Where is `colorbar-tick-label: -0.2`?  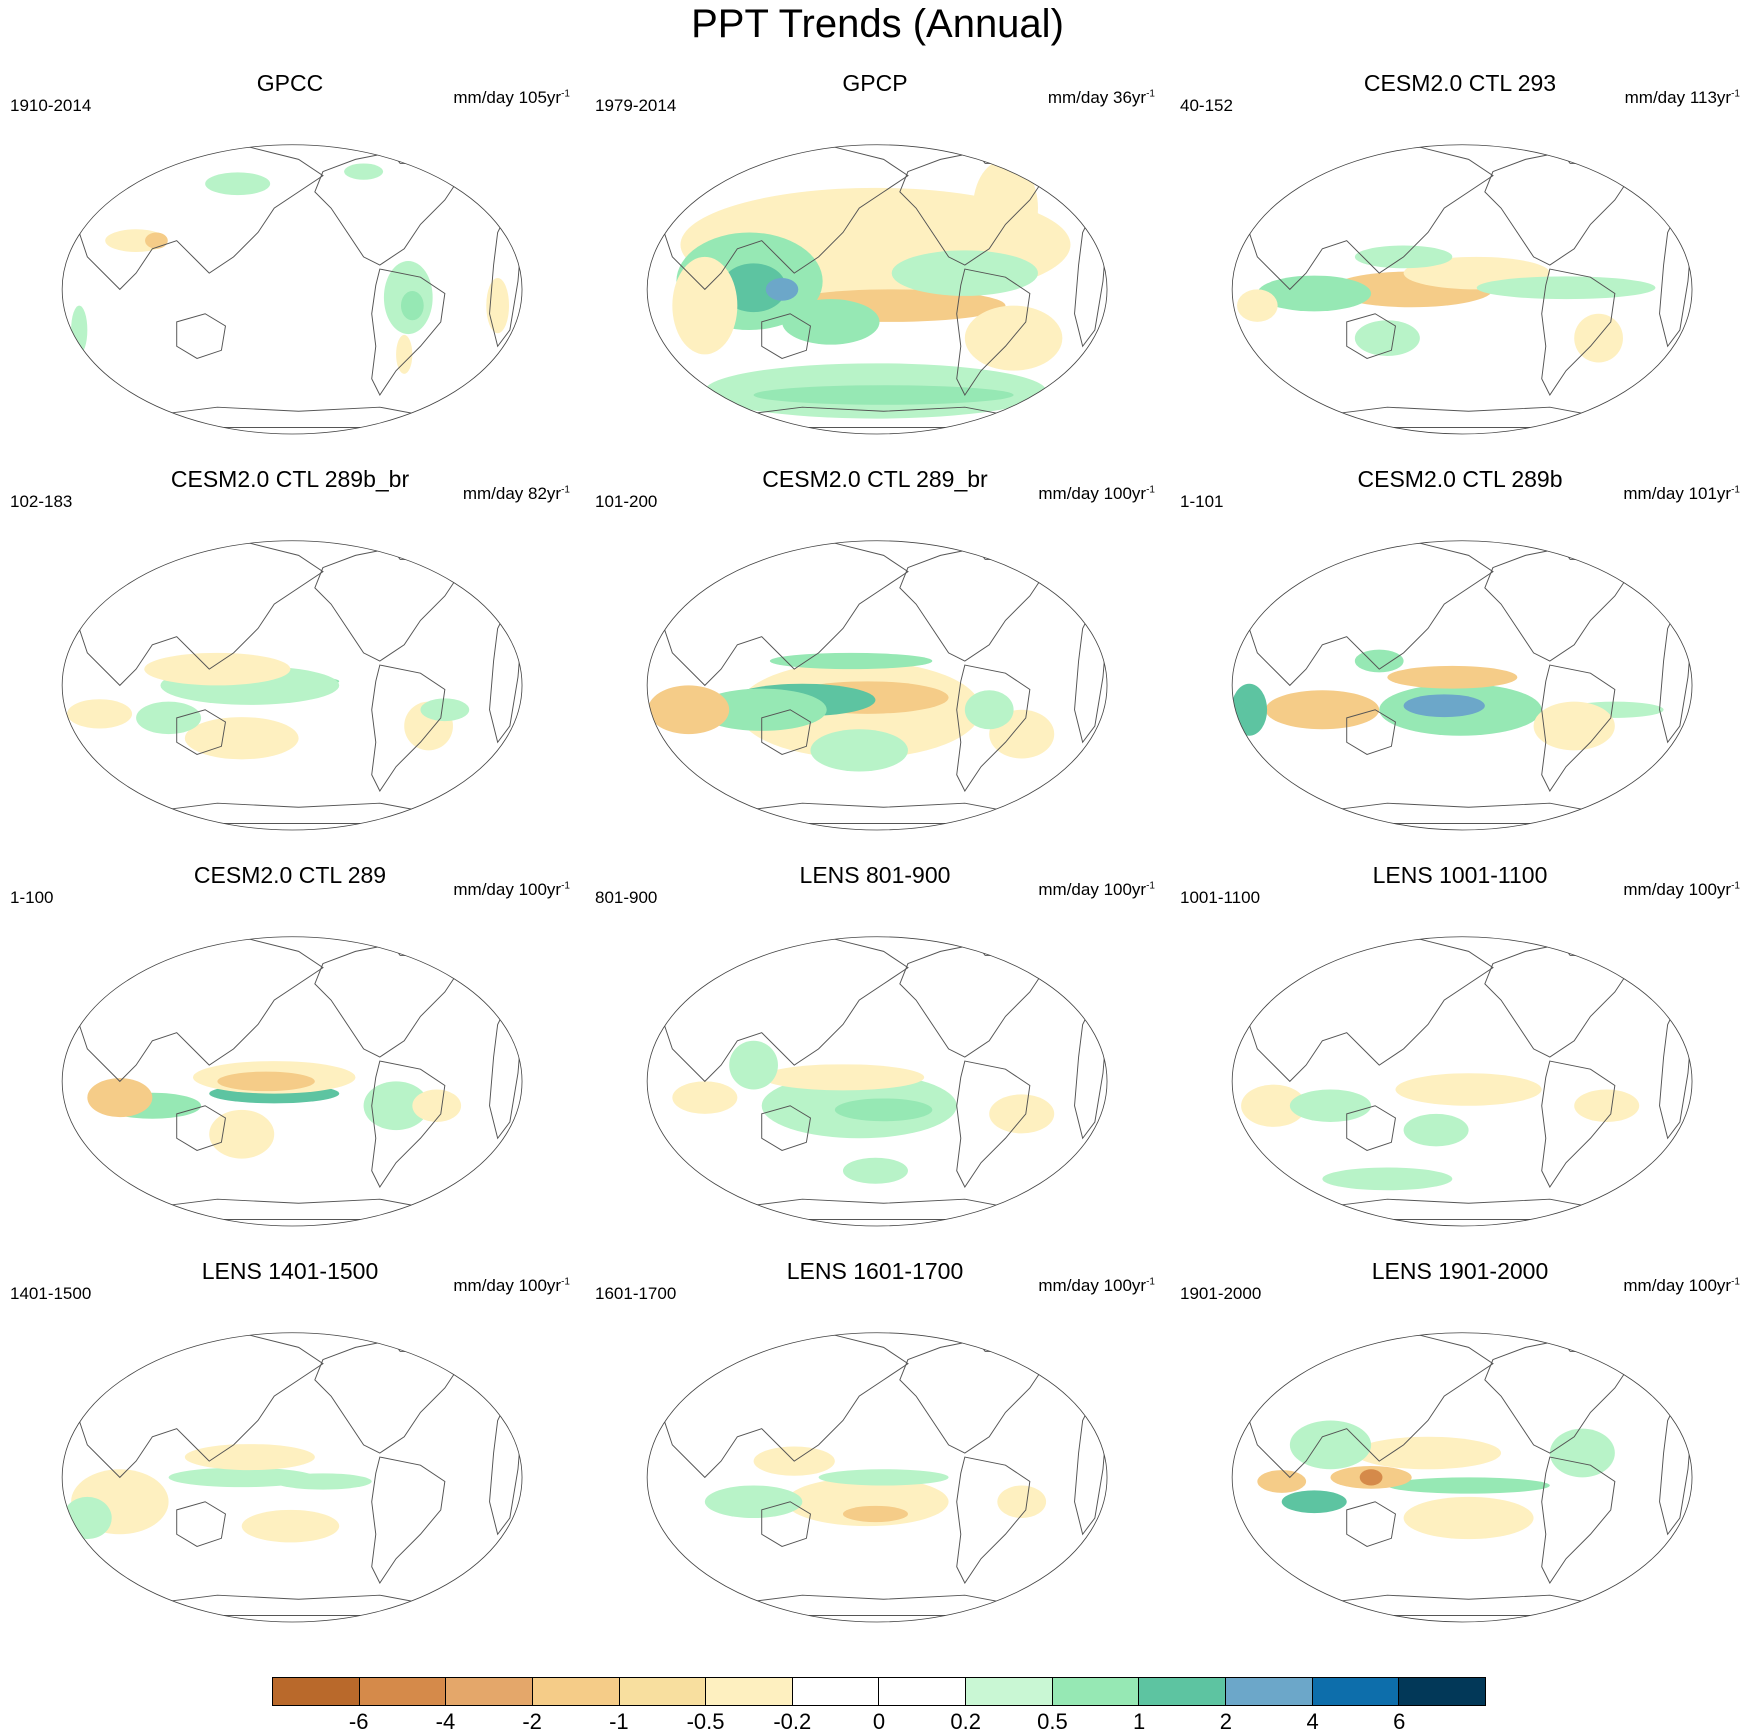
colorbar-tick-label: -0.2 is located at coordinates (792, 1721).